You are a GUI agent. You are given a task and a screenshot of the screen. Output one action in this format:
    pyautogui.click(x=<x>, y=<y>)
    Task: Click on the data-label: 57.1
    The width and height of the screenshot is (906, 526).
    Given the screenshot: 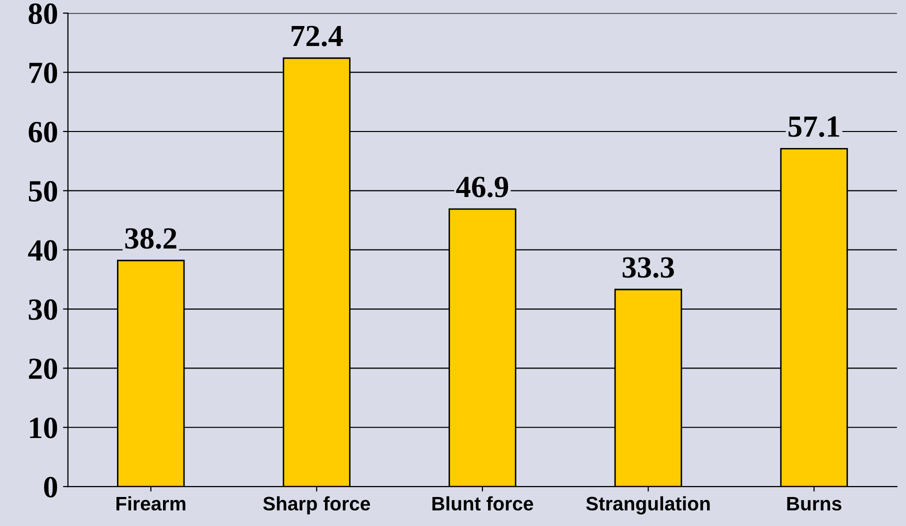 What is the action you would take?
    pyautogui.click(x=814, y=127)
    